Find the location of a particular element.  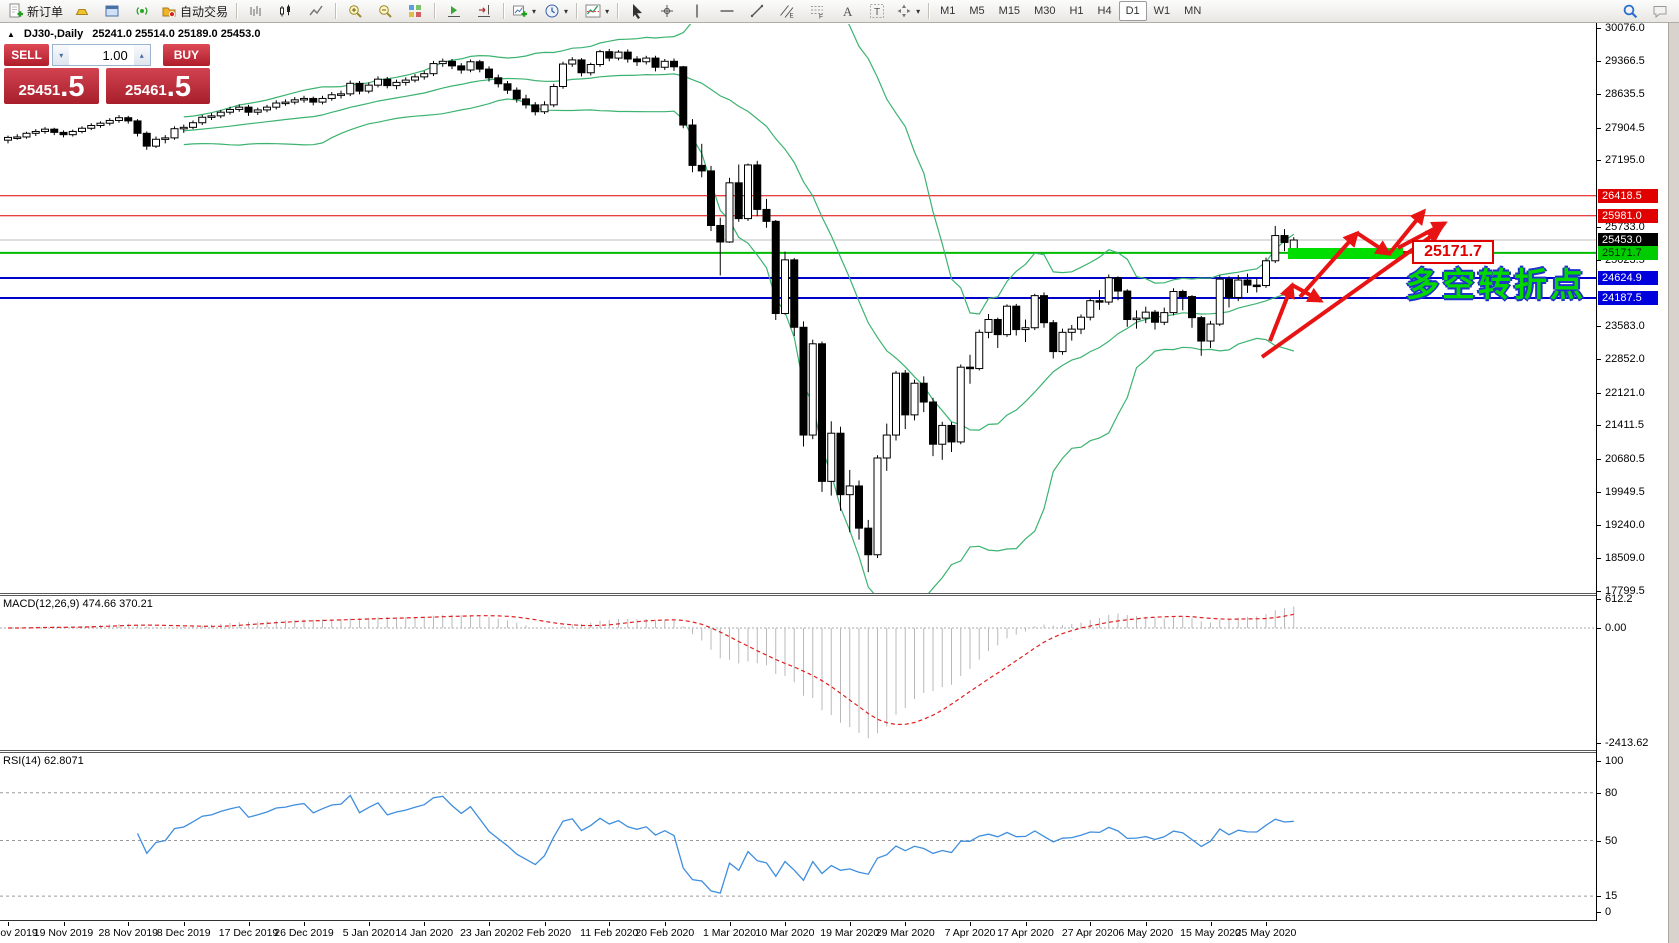

timeframe-h1-button: H1 is located at coordinates (1076, 11).